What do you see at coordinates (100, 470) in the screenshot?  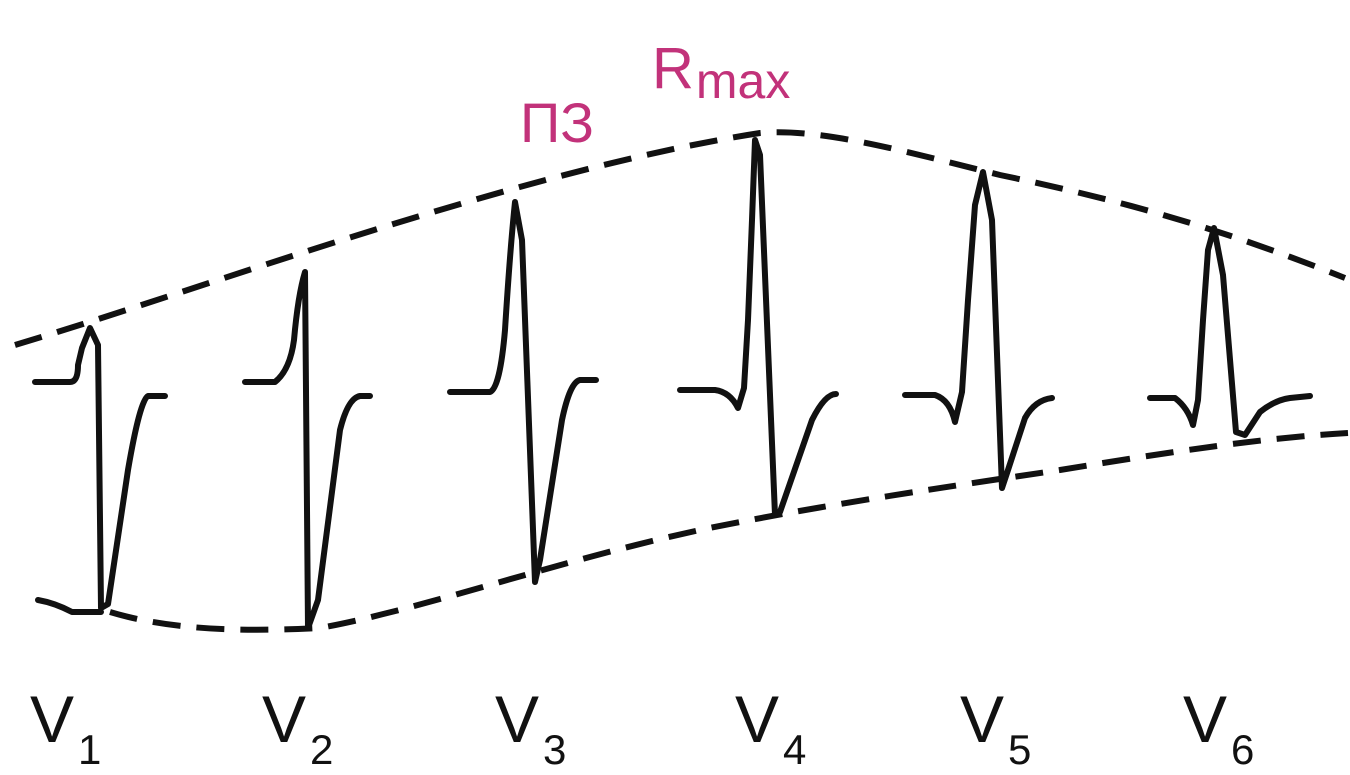 I see `ecg-complex-v1` at bounding box center [100, 470].